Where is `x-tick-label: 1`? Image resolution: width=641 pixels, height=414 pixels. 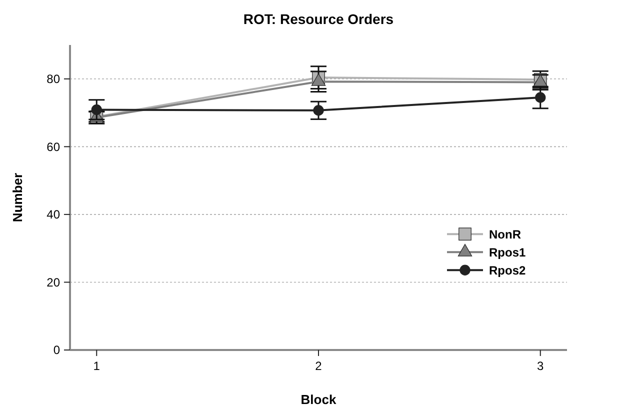 x-tick-label: 1 is located at coordinates (96, 366).